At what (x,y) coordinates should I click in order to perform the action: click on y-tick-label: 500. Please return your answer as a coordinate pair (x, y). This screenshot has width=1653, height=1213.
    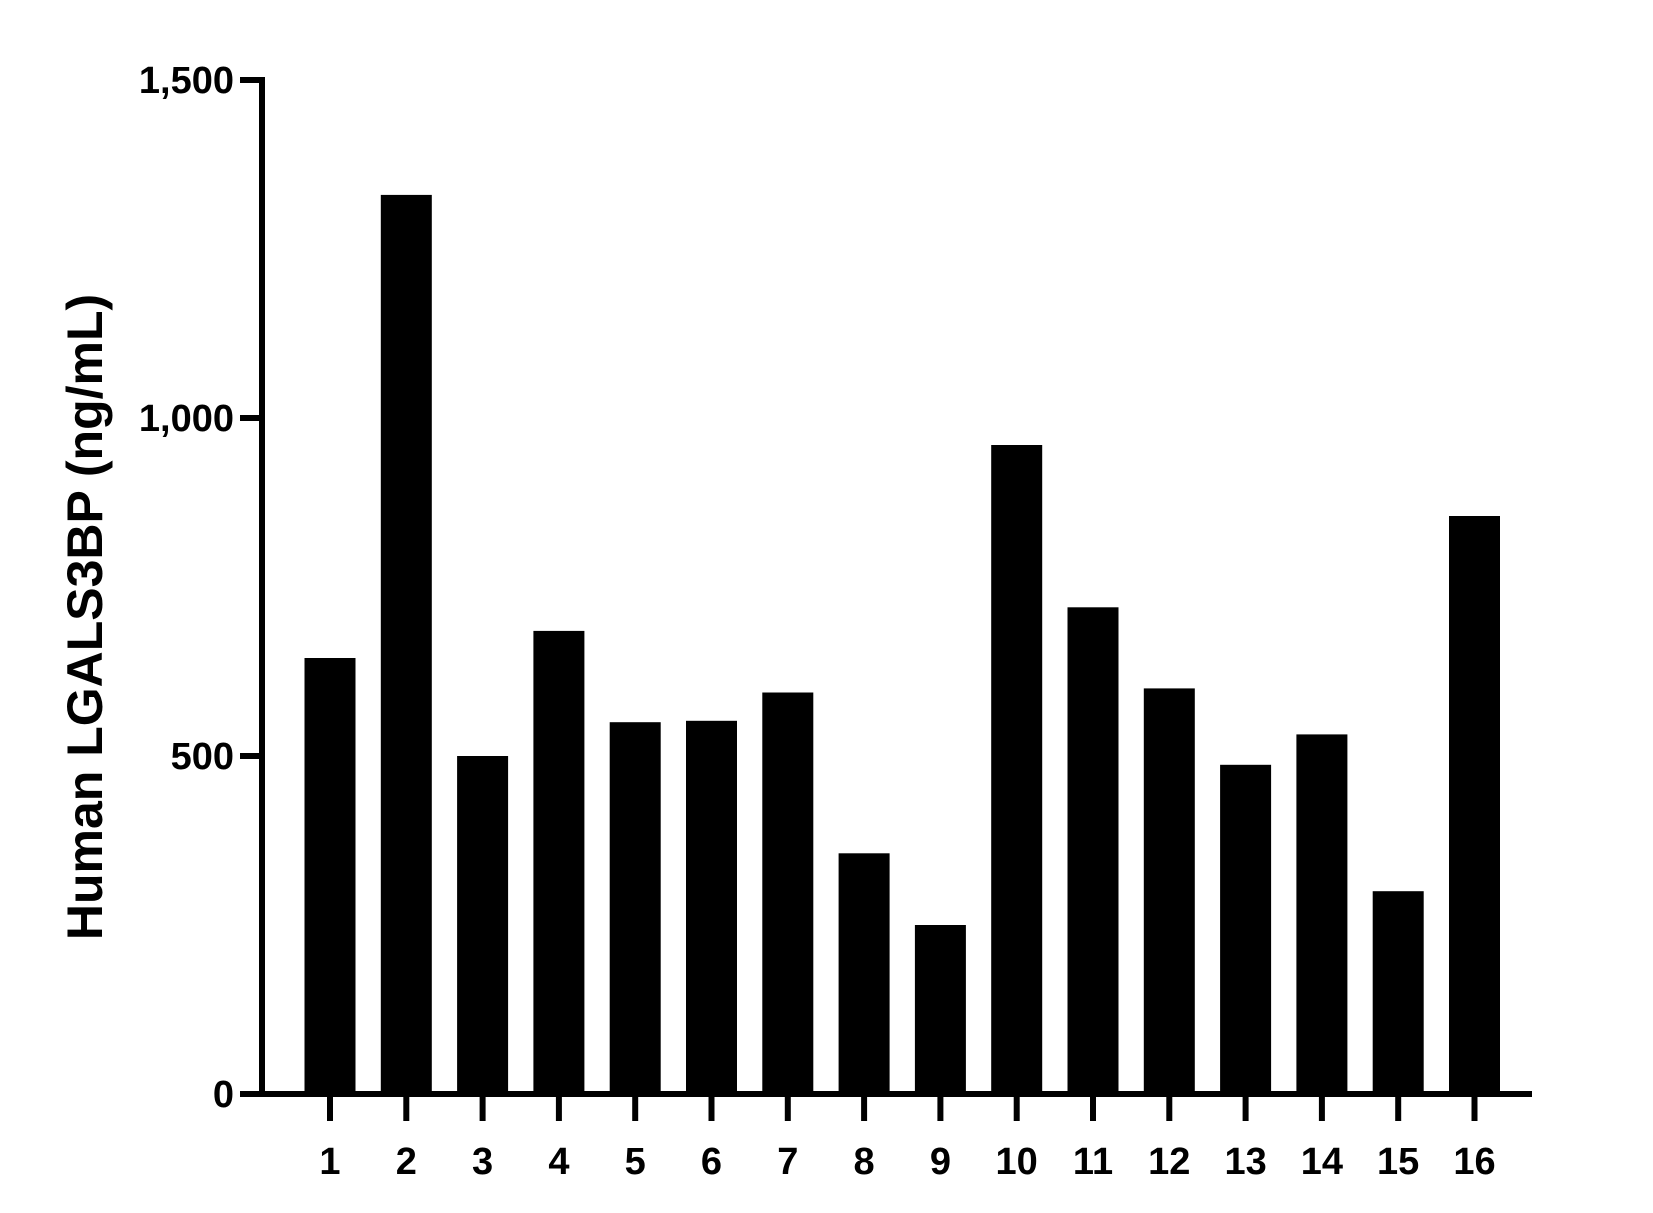
    Looking at the image, I should click on (202, 757).